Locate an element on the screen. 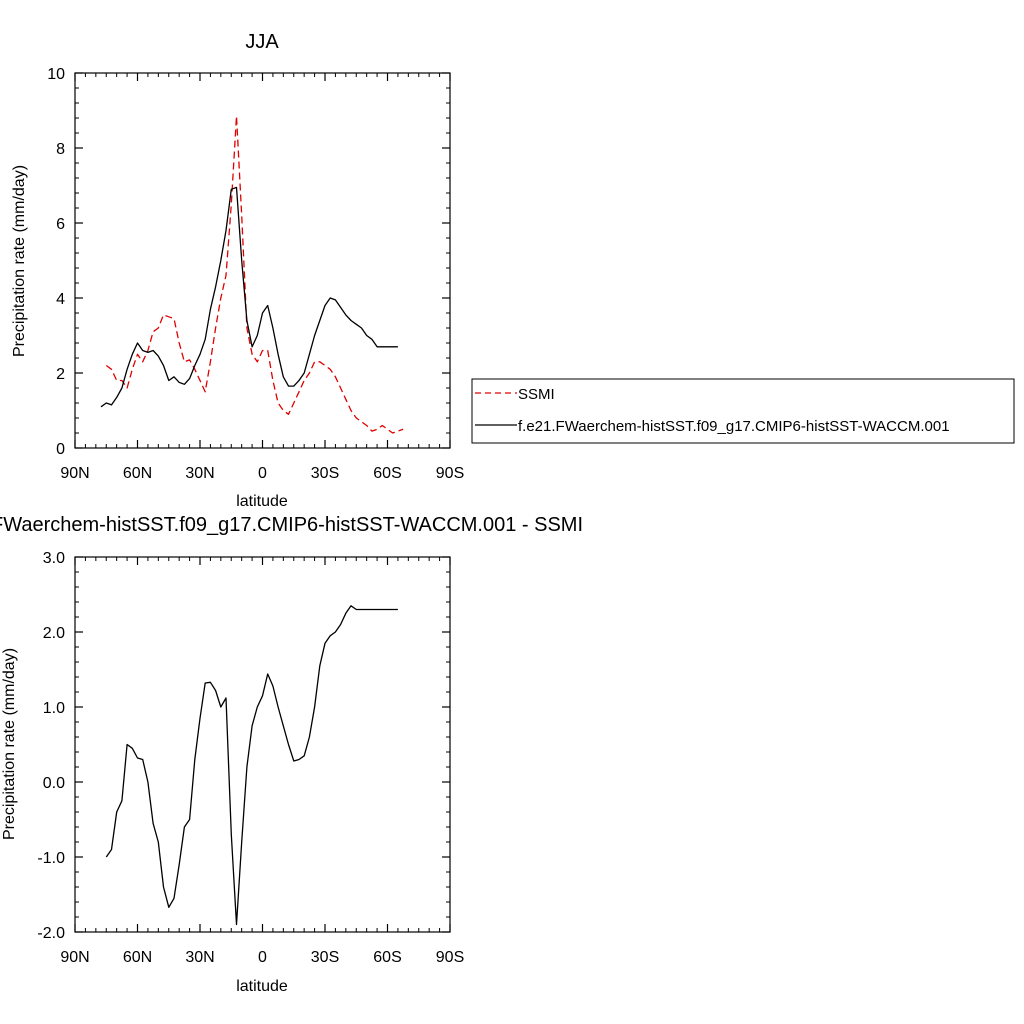 The width and height of the screenshot is (1024, 1024). bottom-y-tick-label: 3.0 is located at coordinates (54, 558).